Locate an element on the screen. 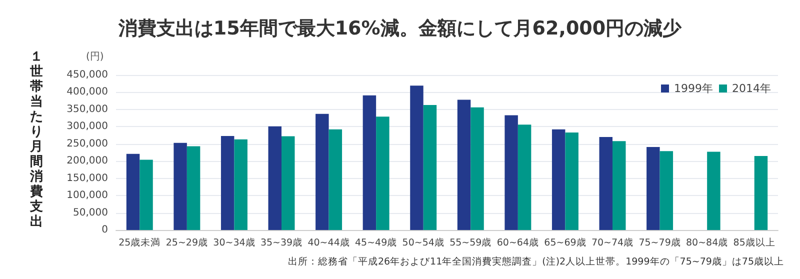 Image resolution: width=800 pixels, height=279 pixels. x-tick-label: 55~59歳 is located at coordinates (471, 242).